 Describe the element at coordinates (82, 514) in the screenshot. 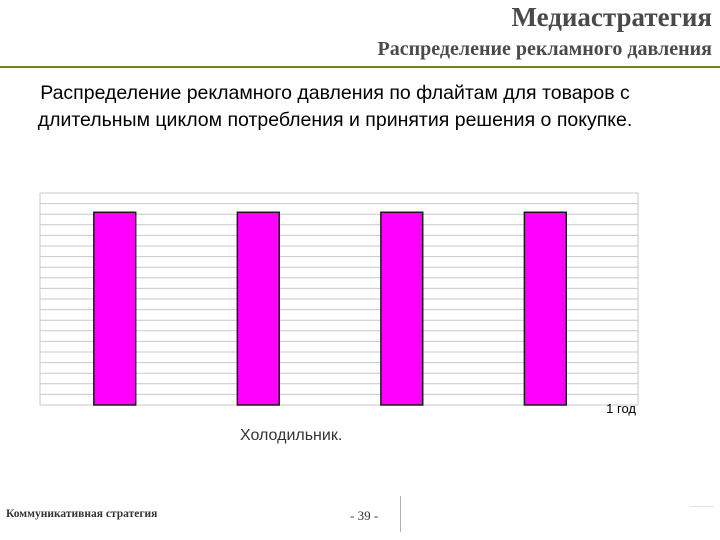

I see `footer-label: Коммуникативная стратегия` at that location.